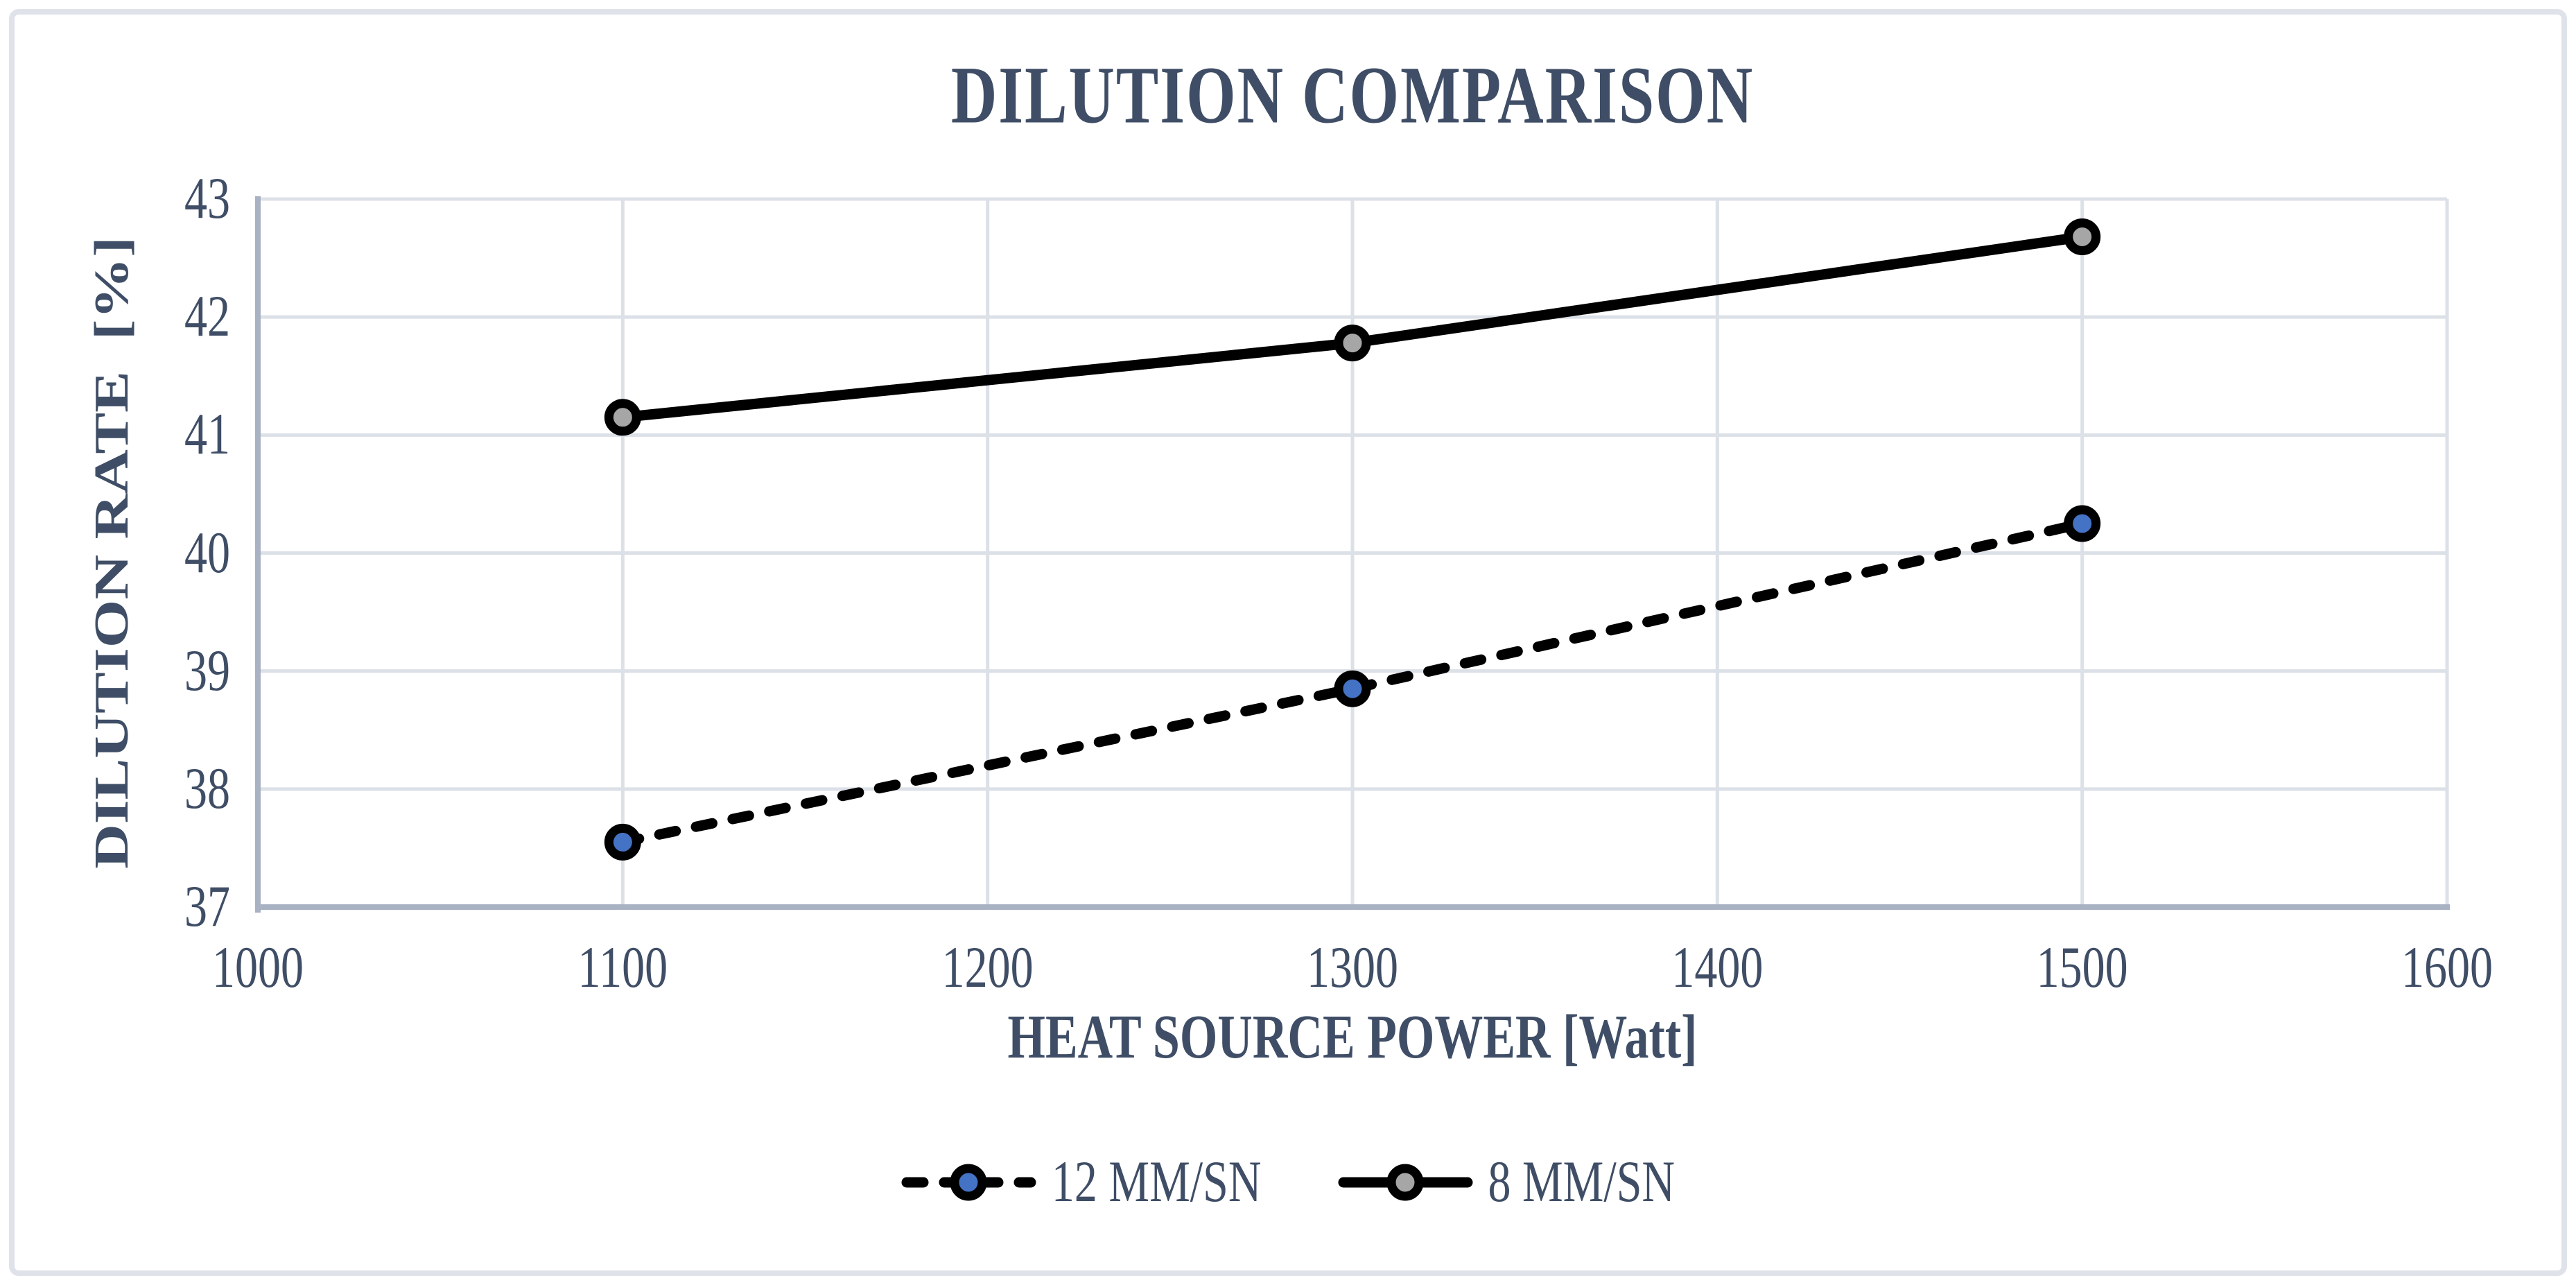 This screenshot has width=2576, height=1285. What do you see at coordinates (112, 552) in the screenshot?
I see `y-axis-title: DILUTION RATE [%]` at bounding box center [112, 552].